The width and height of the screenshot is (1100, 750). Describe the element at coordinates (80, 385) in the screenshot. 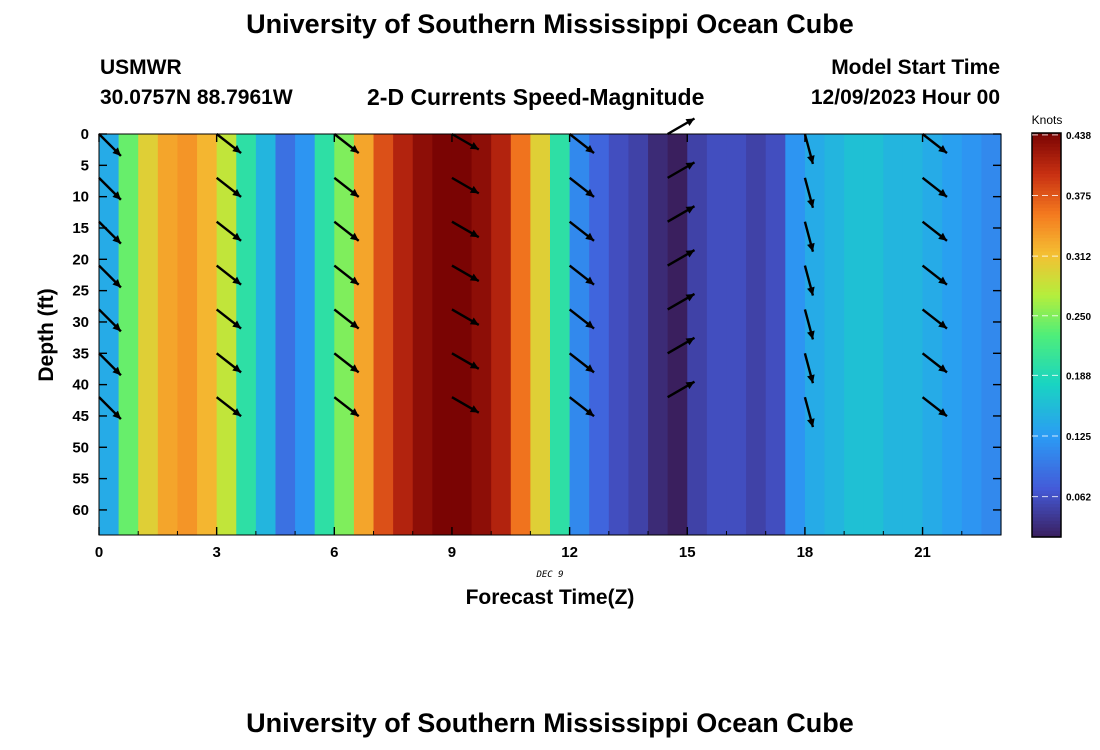

I see `y-tick-label: 40` at that location.